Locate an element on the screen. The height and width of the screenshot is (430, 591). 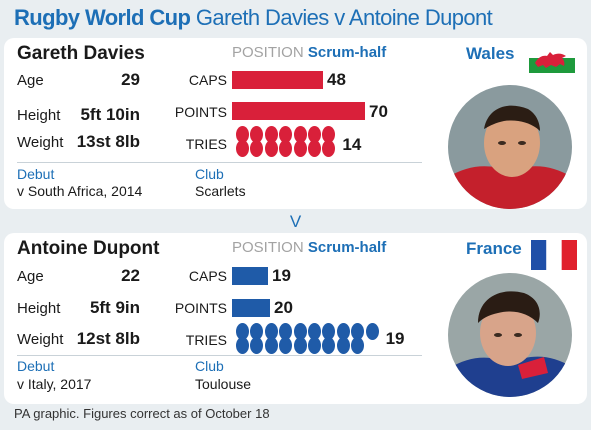
title-matchup: Gareth Davies v Antoine Dupont is located at coordinates (344, 17).